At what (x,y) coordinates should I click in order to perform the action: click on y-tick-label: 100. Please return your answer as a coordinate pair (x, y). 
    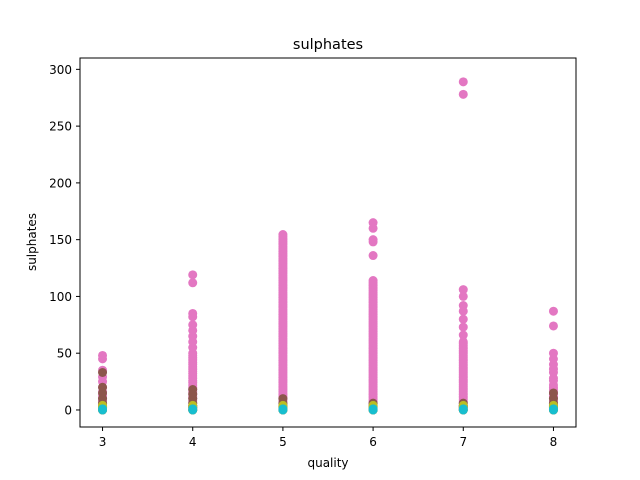
    Looking at the image, I should click on (60, 297).